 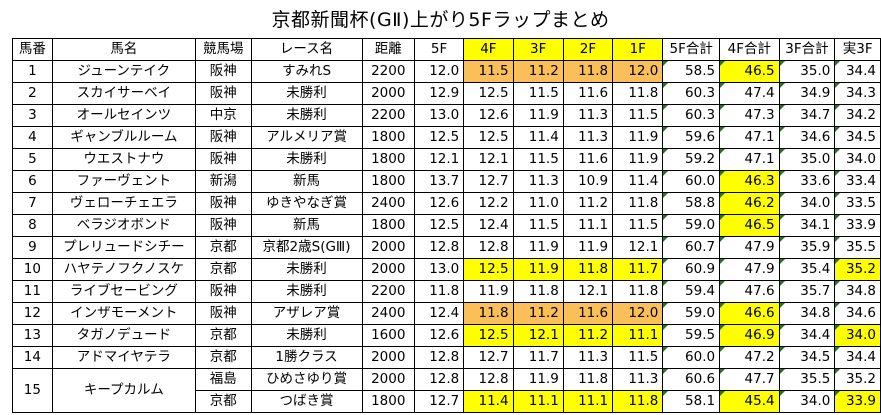 What do you see at coordinates (538, 49) in the screenshot?
I see `header-lap-3f: 3F` at bounding box center [538, 49].